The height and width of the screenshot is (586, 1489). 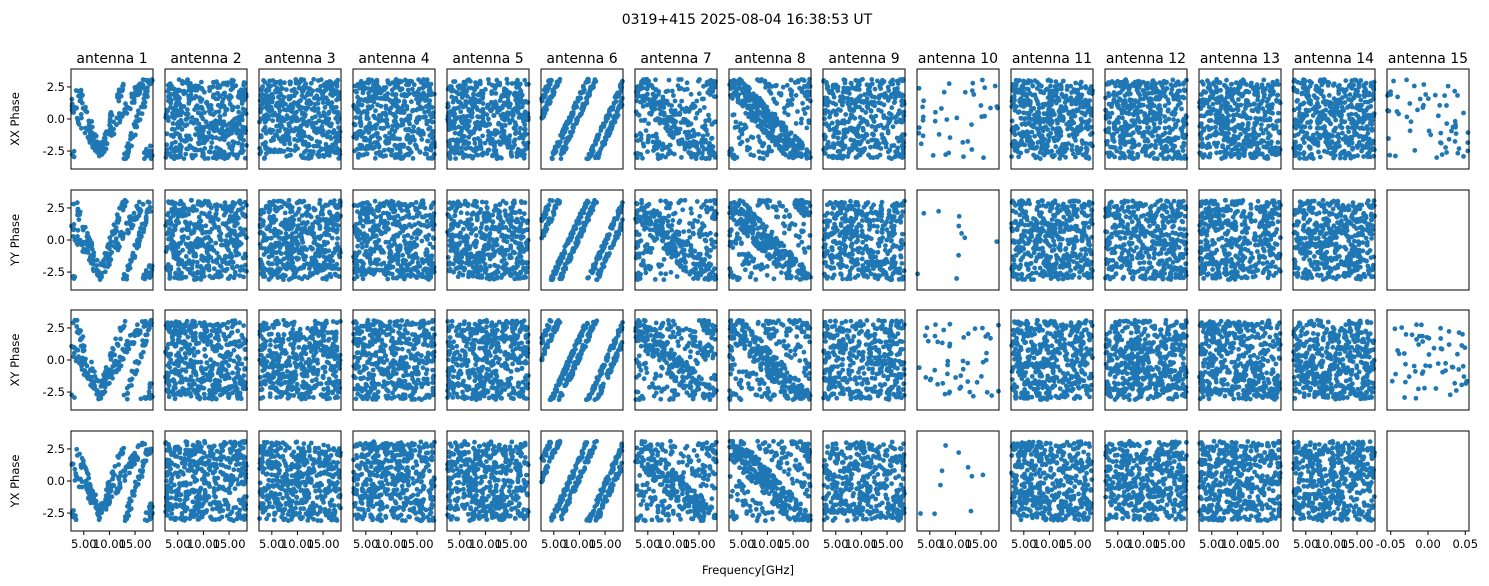 I want to click on panel-r1-c13: antenna 13, so click(x=1240, y=110).